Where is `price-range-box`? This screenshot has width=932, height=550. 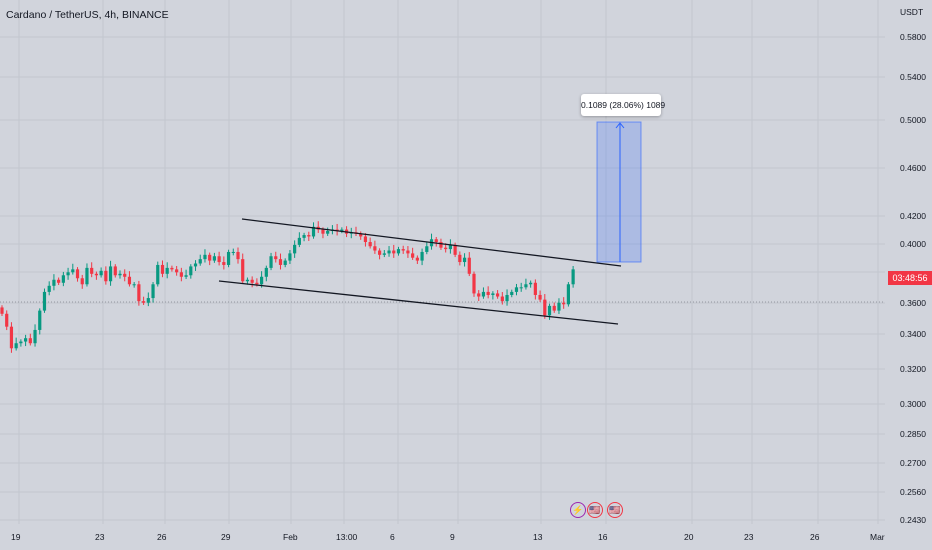 price-range-box is located at coordinates (619, 192).